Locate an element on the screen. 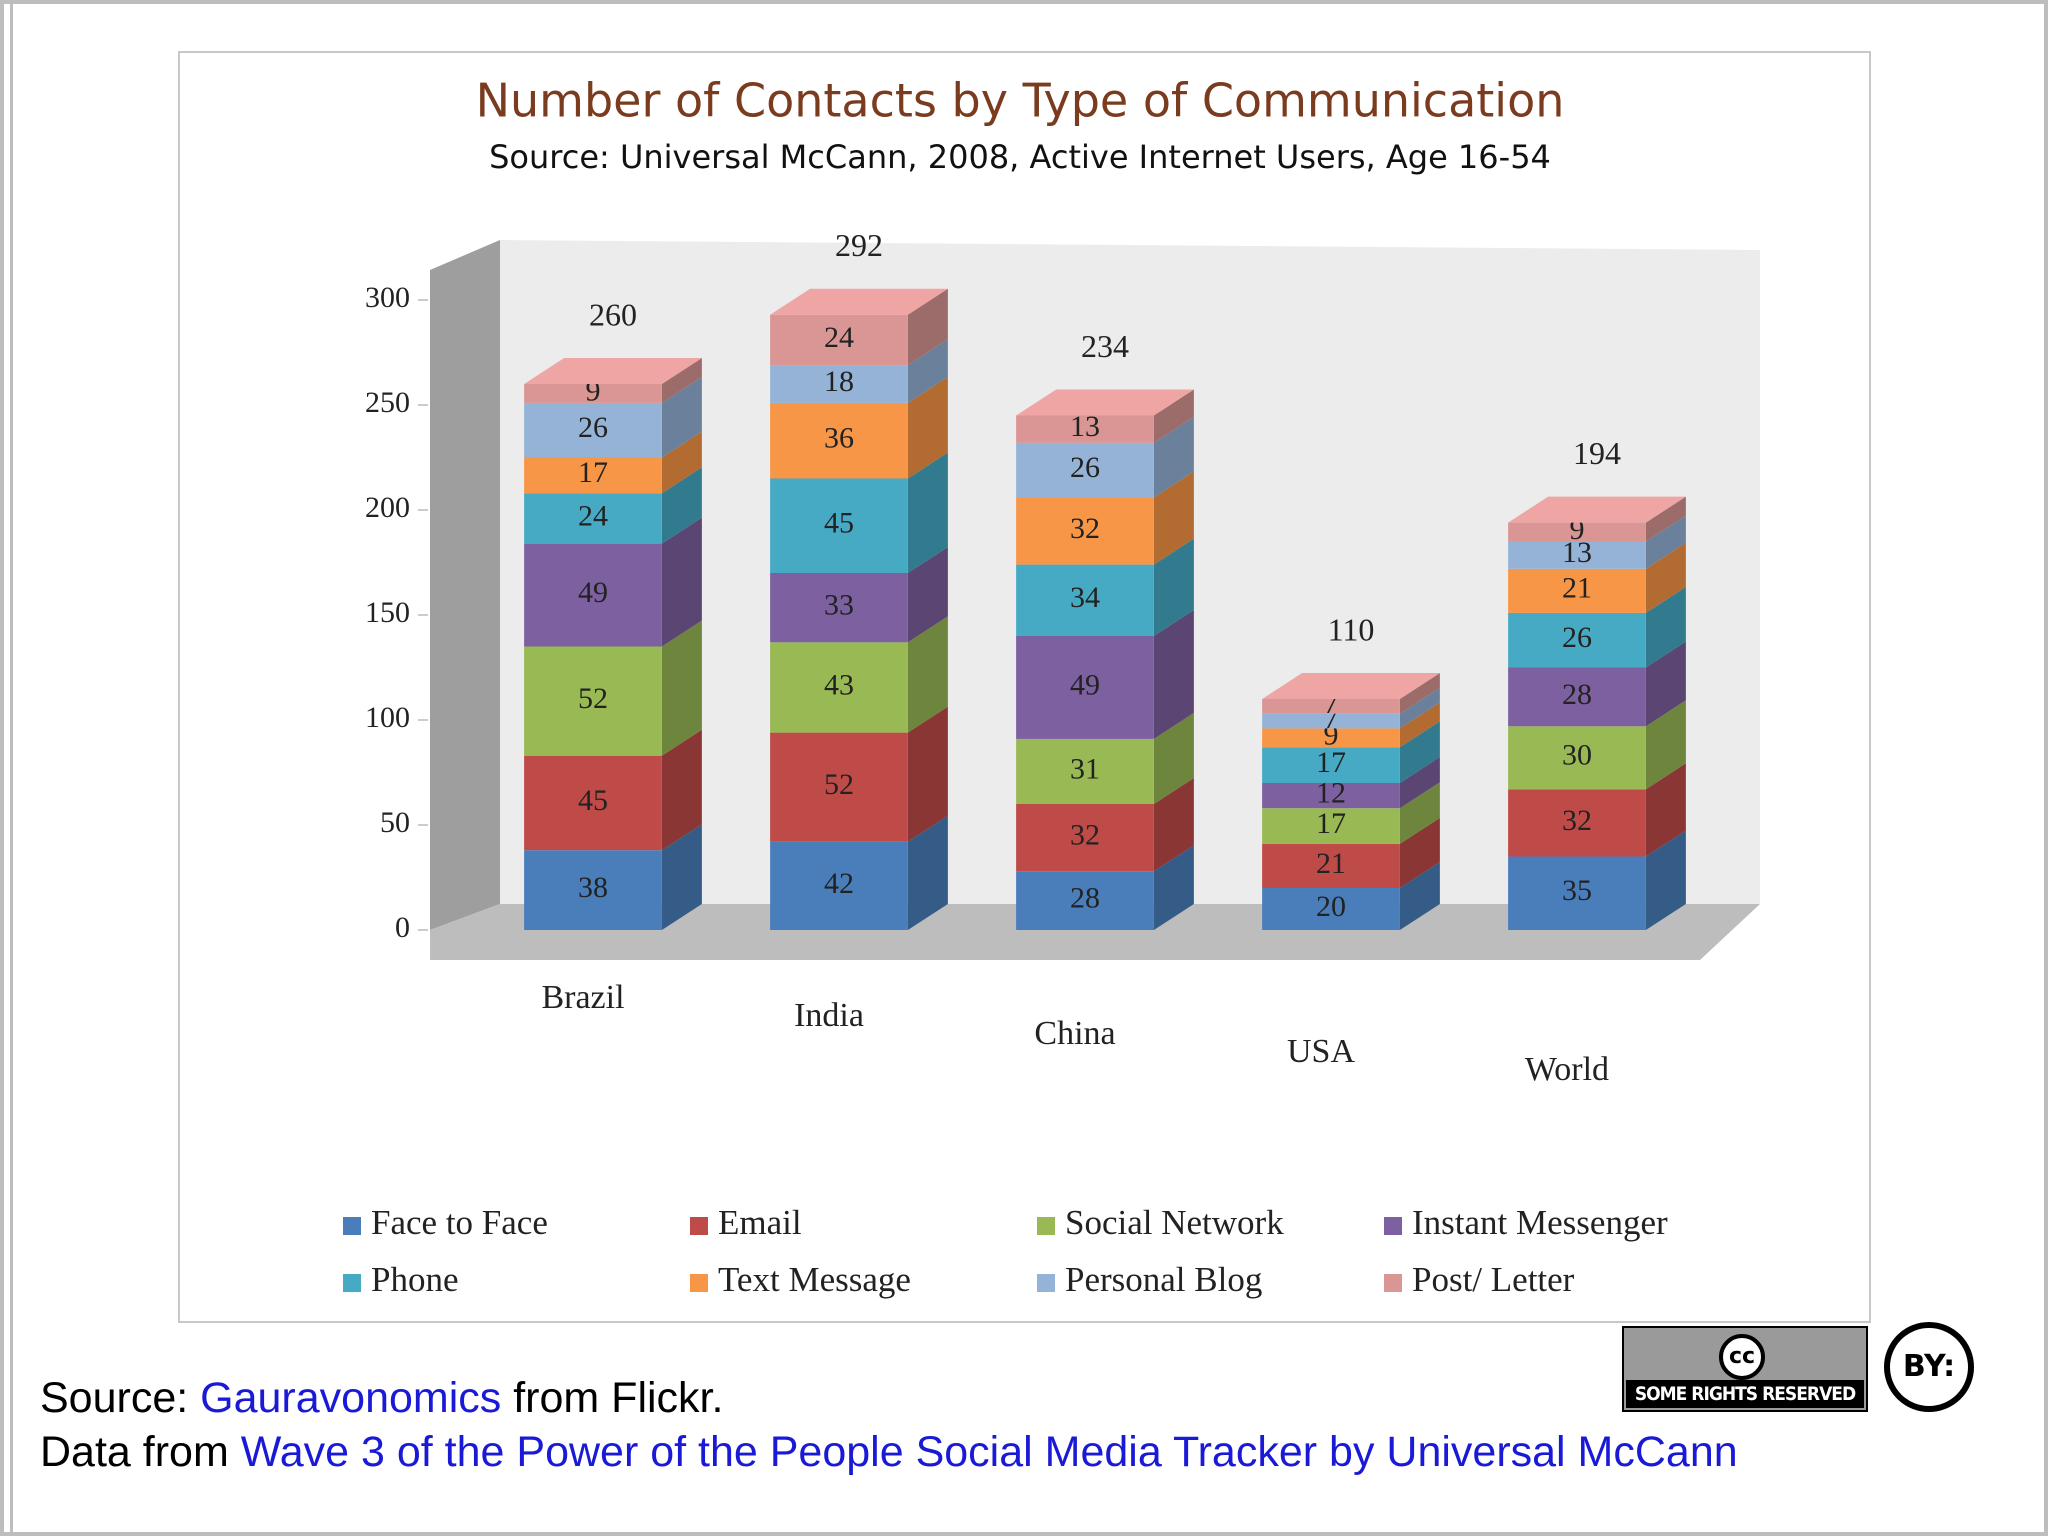  legend-label: Post/ Letter is located at coordinates (1493, 1279).